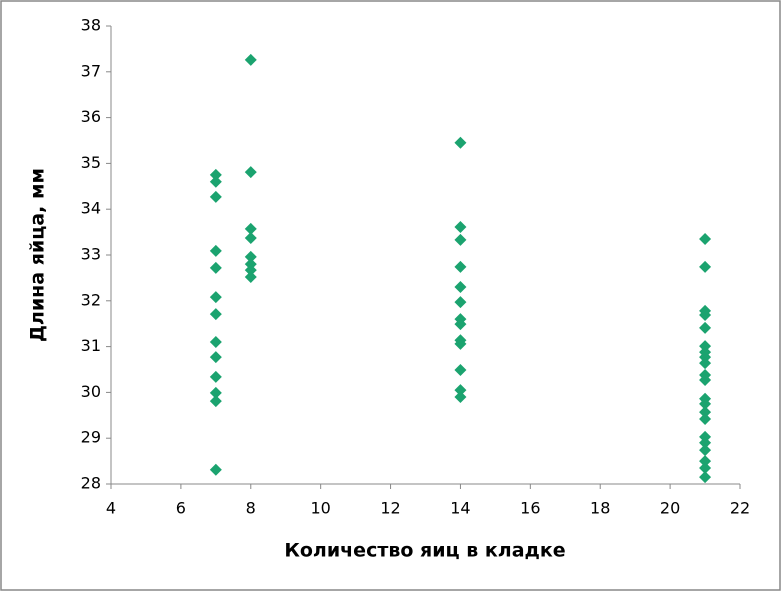 The width and height of the screenshot is (782, 592). Describe the element at coordinates (740, 508) in the screenshot. I see `x-tick-label: 22` at that location.